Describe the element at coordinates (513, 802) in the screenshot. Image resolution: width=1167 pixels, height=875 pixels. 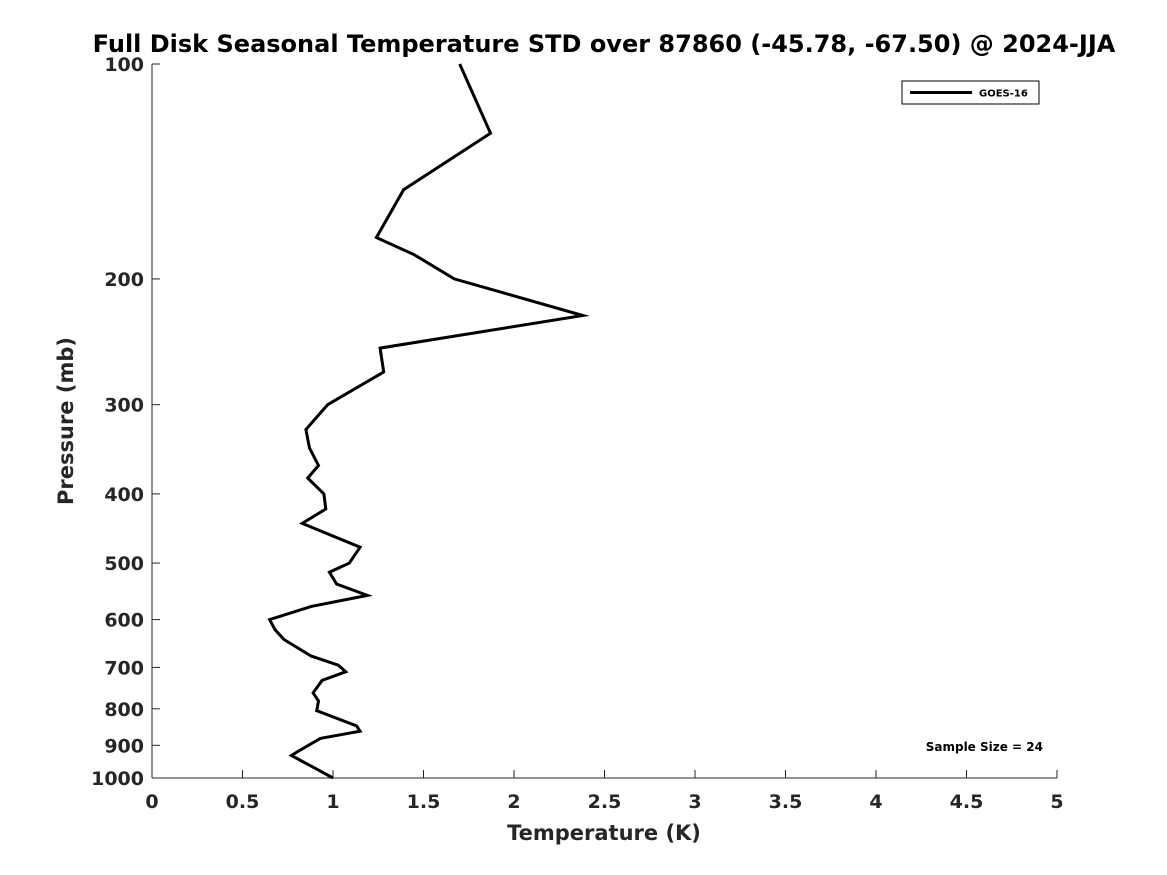
I see `x-tick-label: 2` at that location.